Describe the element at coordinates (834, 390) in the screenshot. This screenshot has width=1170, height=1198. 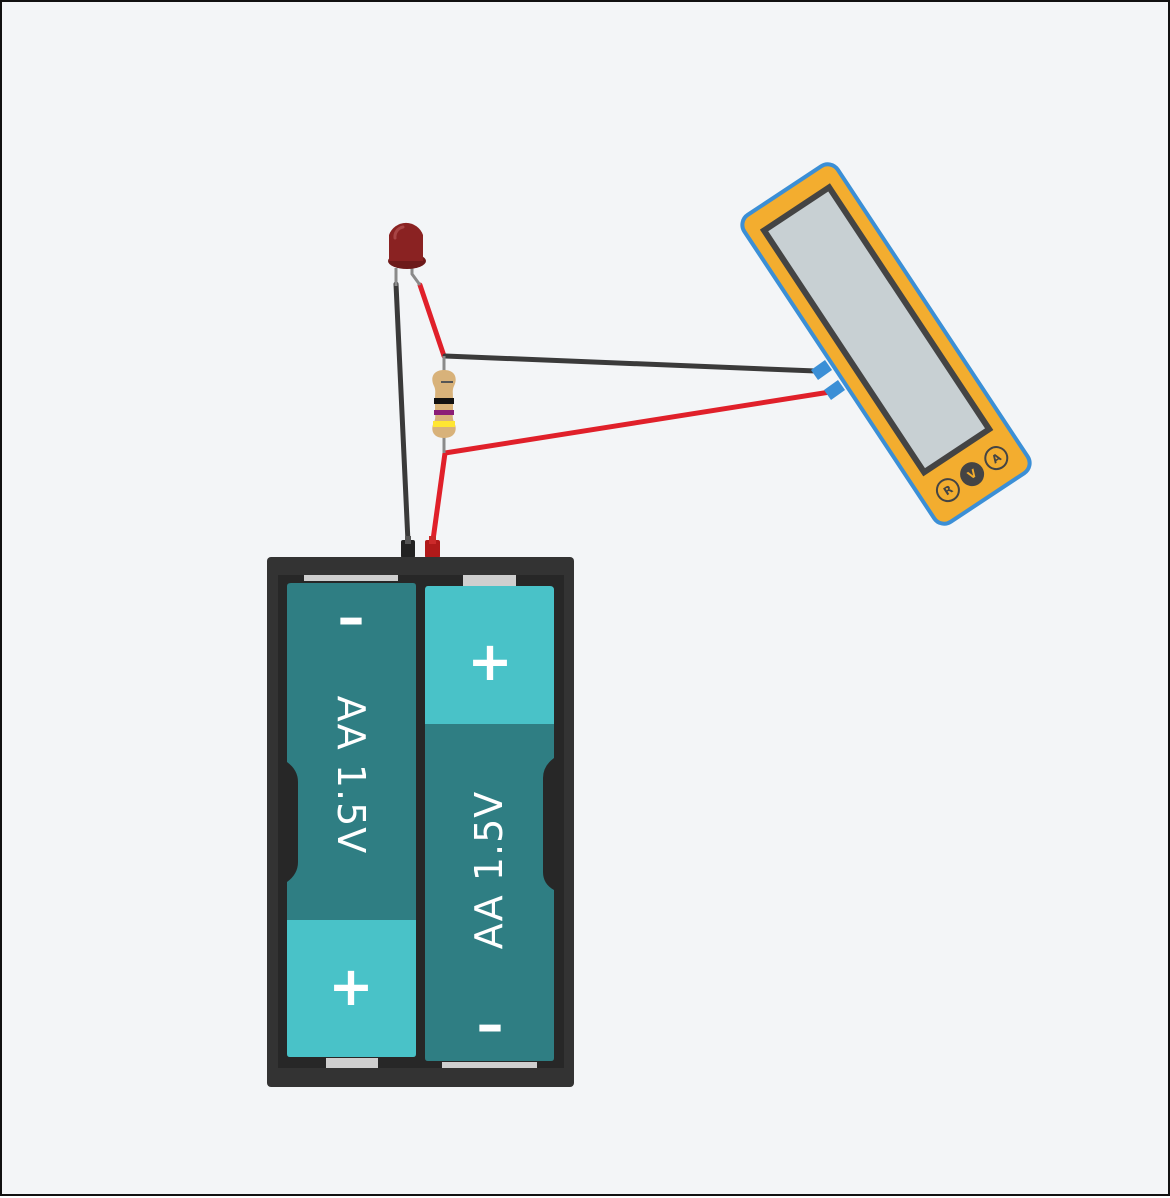
I see `multimeter-probe-red` at that location.